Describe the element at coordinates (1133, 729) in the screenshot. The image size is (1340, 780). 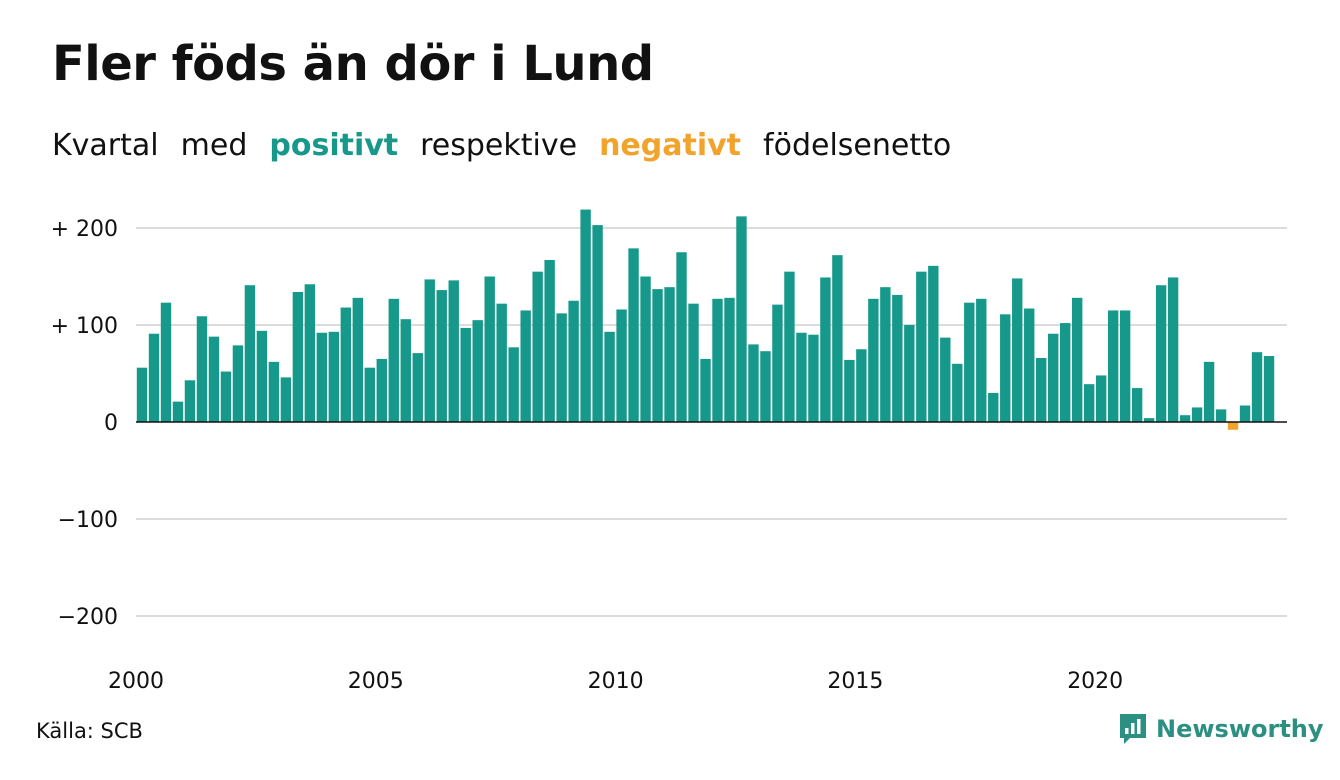
I see `newsworthy-logo-icon` at that location.